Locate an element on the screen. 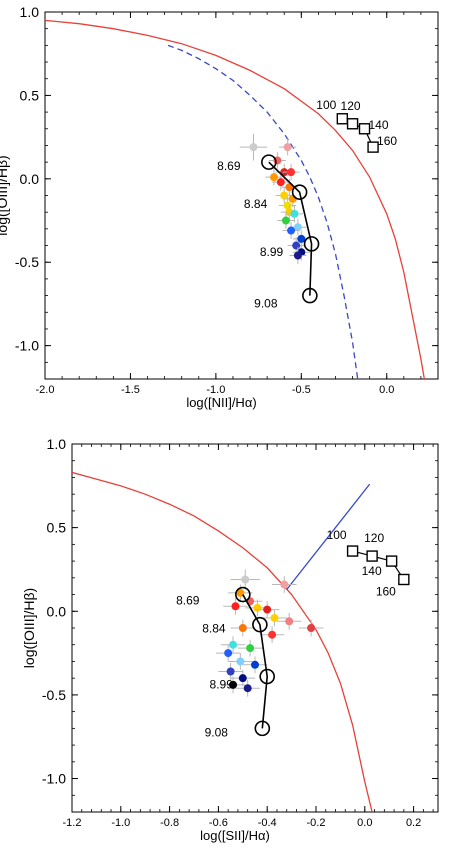 This screenshot has height=861, width=463. x-tick-label: -1.5 is located at coordinates (130, 390).